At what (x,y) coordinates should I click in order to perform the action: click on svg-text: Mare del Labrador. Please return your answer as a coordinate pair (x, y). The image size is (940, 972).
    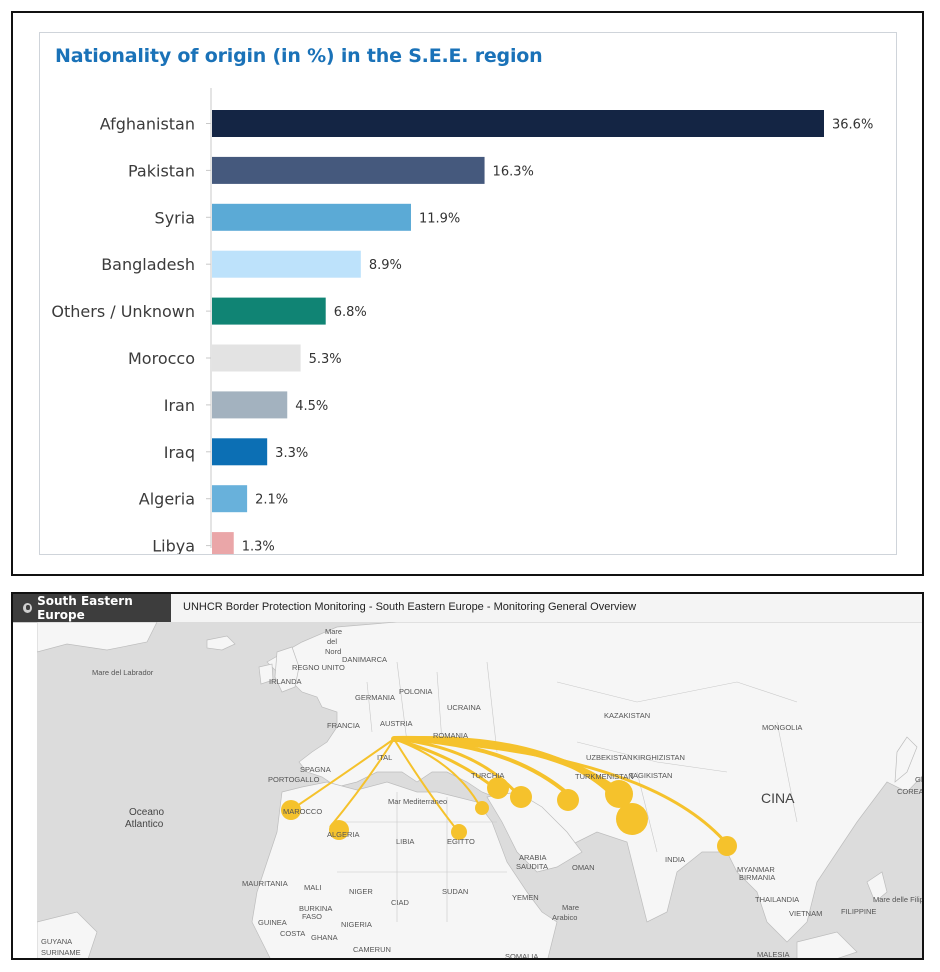
    Looking at the image, I should click on (123, 672).